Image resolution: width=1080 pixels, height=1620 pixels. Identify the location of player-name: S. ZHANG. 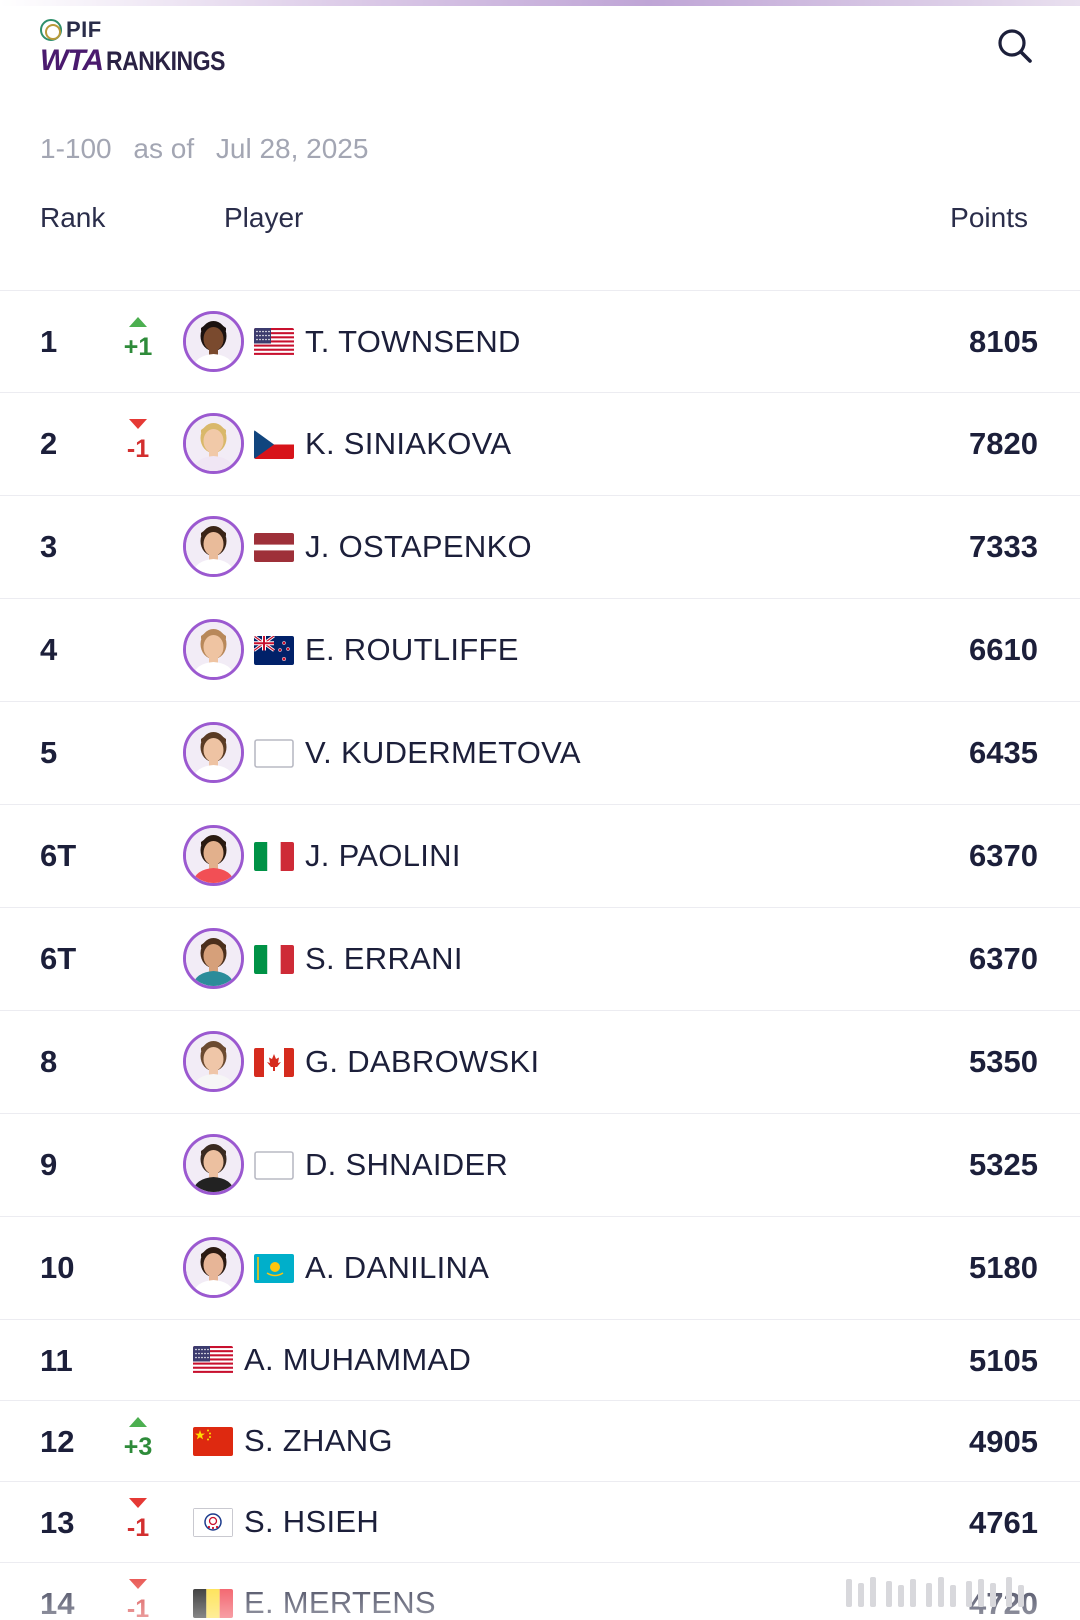
(318, 1440).